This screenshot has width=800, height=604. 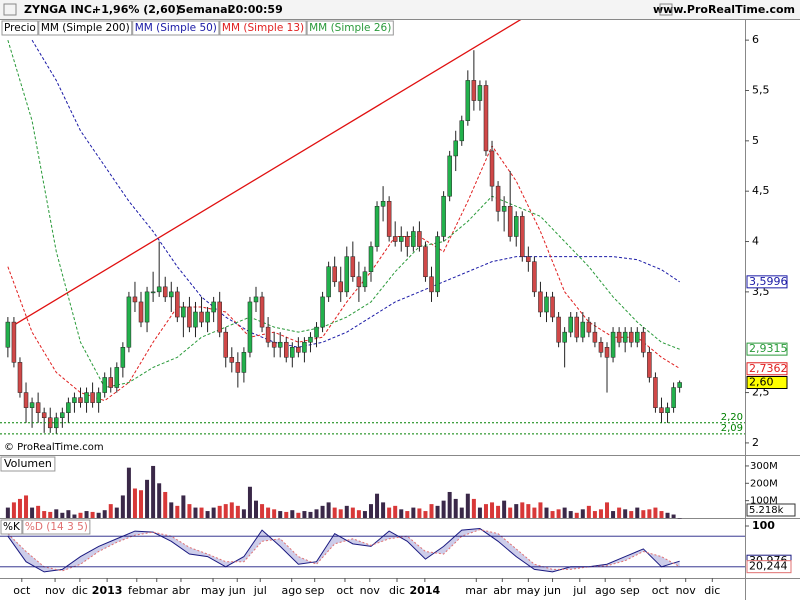 What do you see at coordinates (157, 590) in the screenshot?
I see `x-tick-label: mar` at bounding box center [157, 590].